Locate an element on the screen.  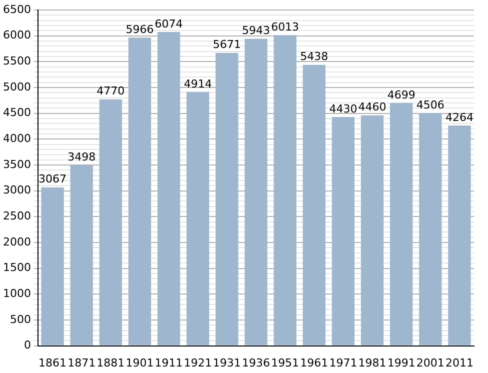
x-tick-label: 1936 is located at coordinates (256, 363).